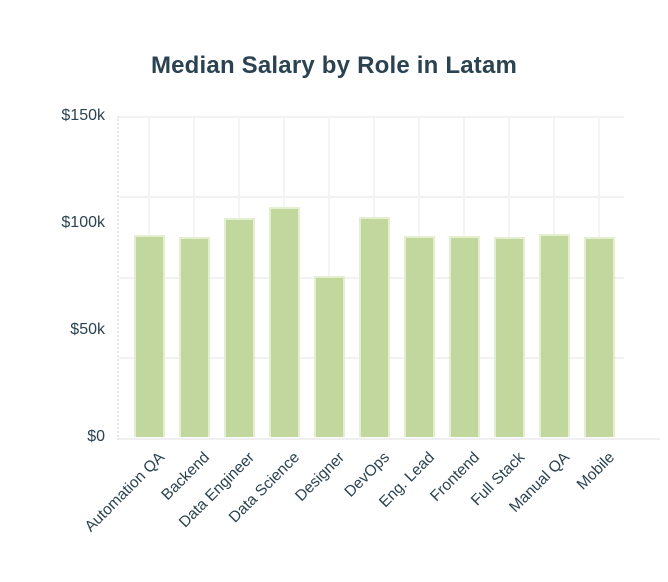  I want to click on bar-data-science, so click(284, 322).